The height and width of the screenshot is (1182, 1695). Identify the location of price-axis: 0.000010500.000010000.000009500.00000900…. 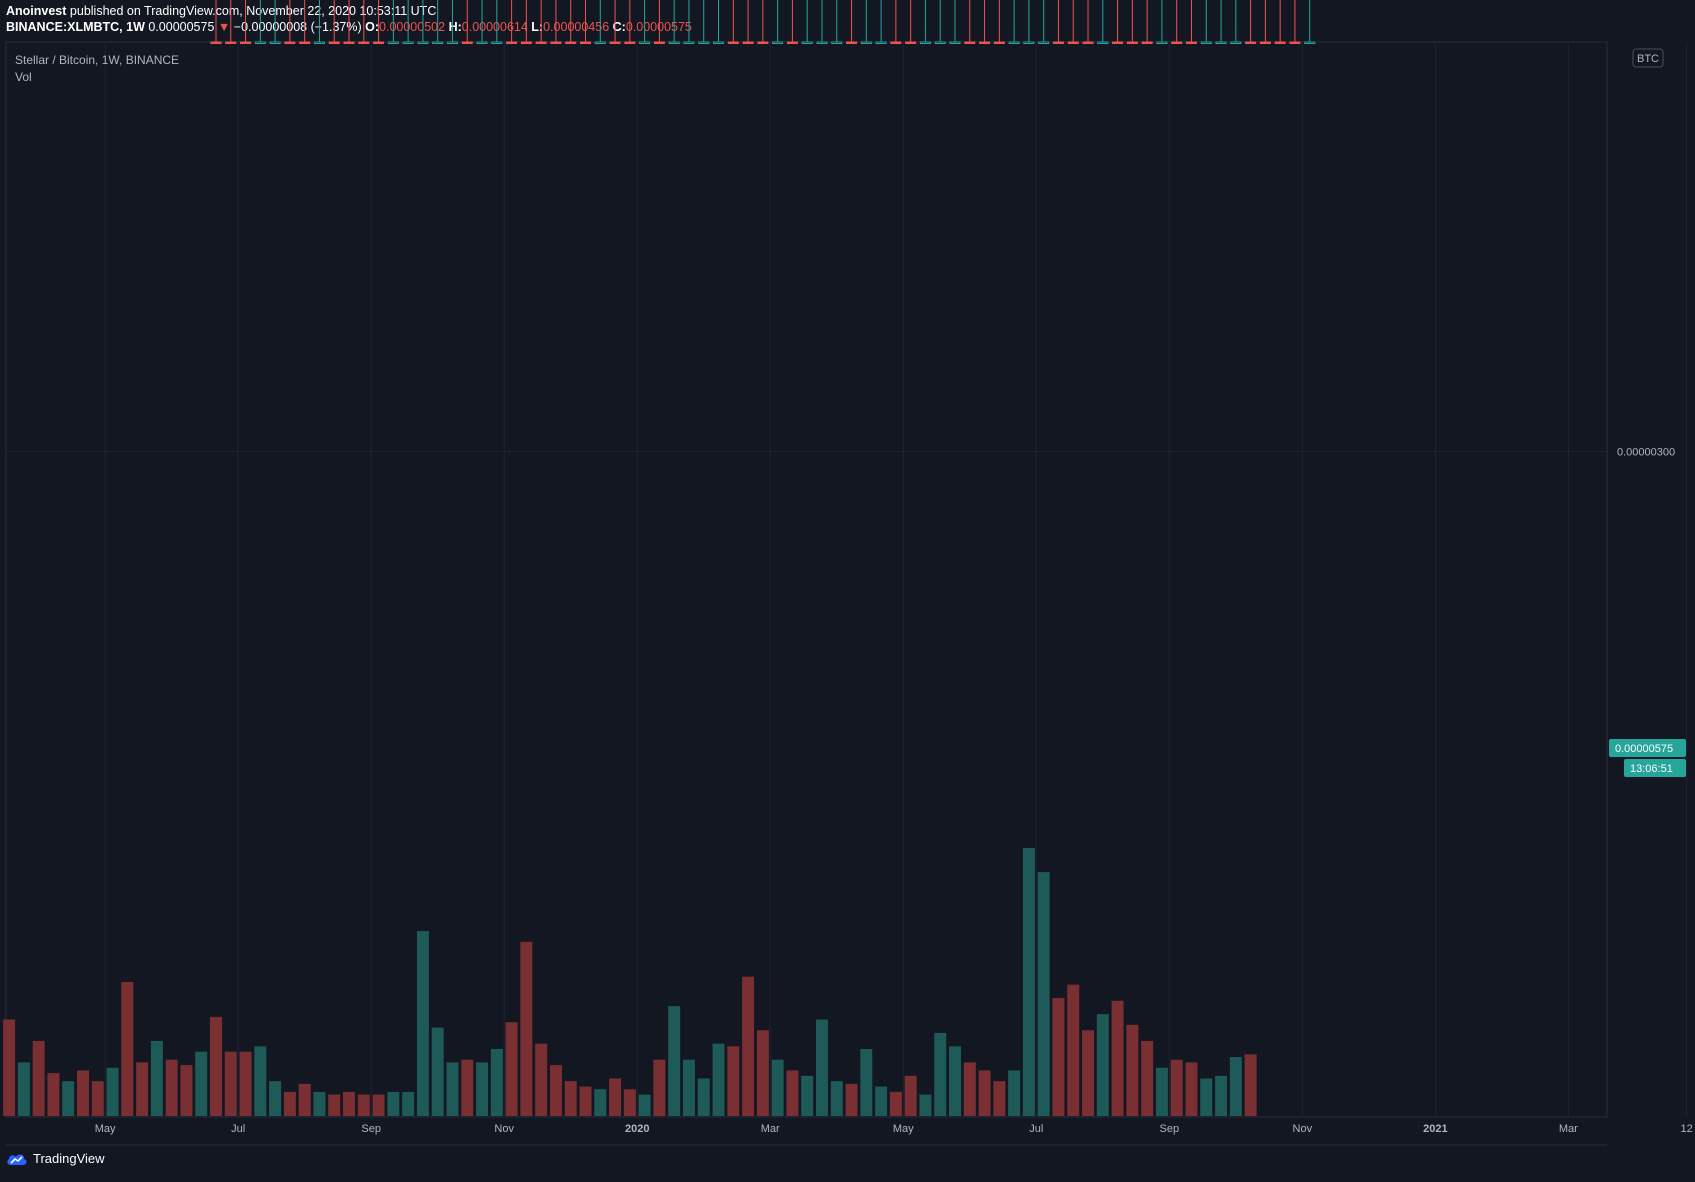
(1646, 229).